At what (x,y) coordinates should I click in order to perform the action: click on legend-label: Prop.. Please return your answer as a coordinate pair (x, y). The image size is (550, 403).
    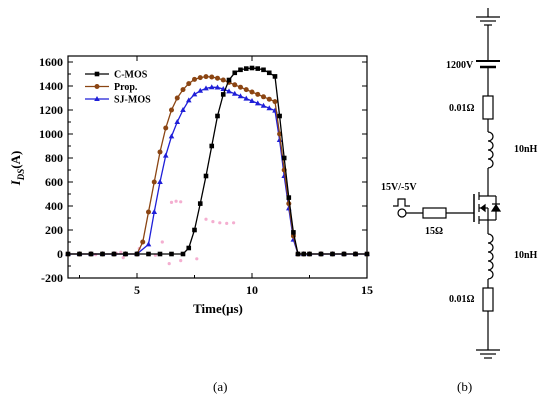
    Looking at the image, I should click on (126, 87).